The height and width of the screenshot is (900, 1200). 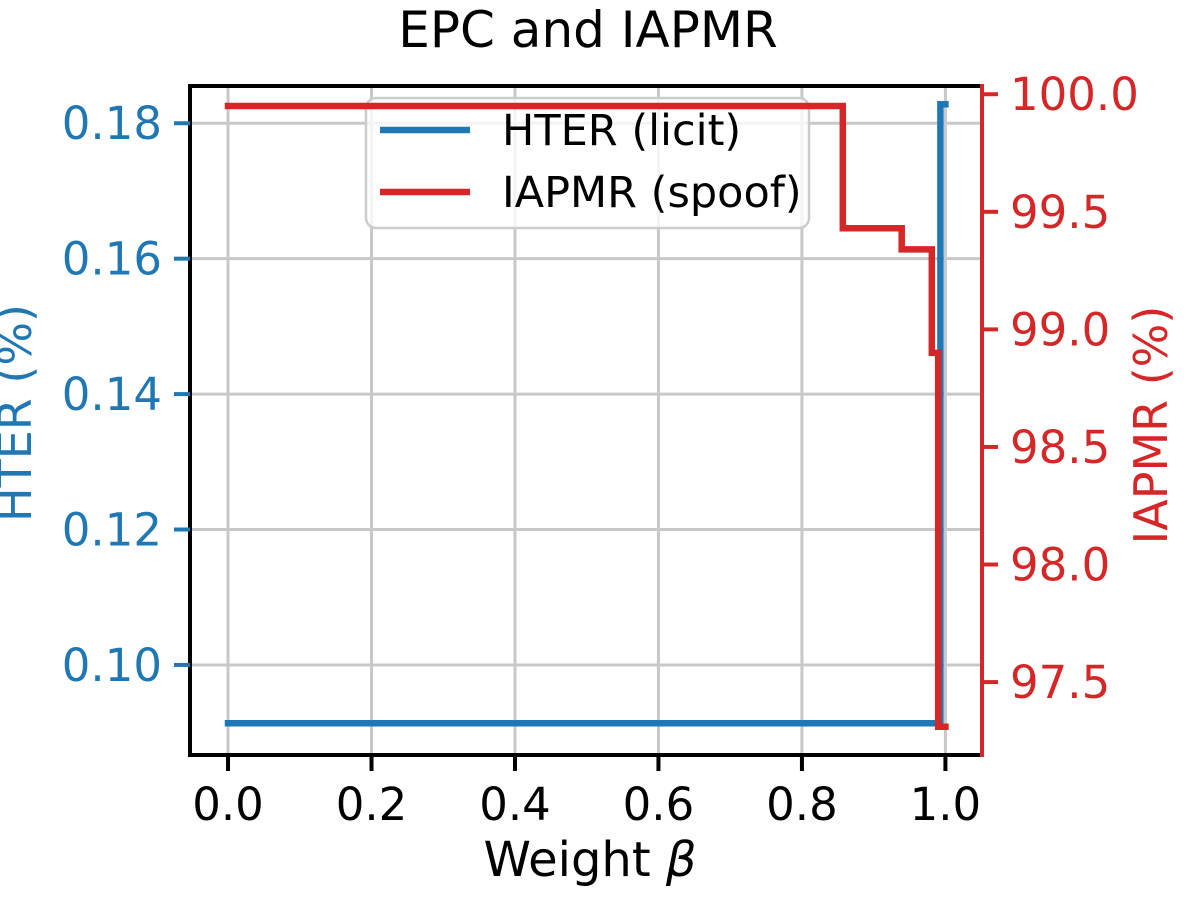 What do you see at coordinates (802, 804) in the screenshot?
I see `x-tick-label-0.8: 0.8` at bounding box center [802, 804].